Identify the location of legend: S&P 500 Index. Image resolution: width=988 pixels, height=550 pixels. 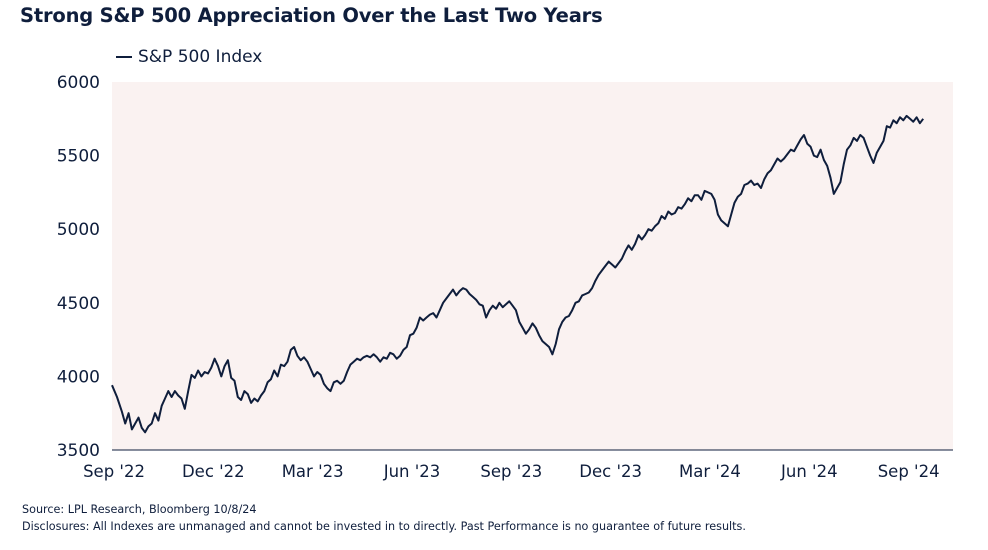
(189, 57).